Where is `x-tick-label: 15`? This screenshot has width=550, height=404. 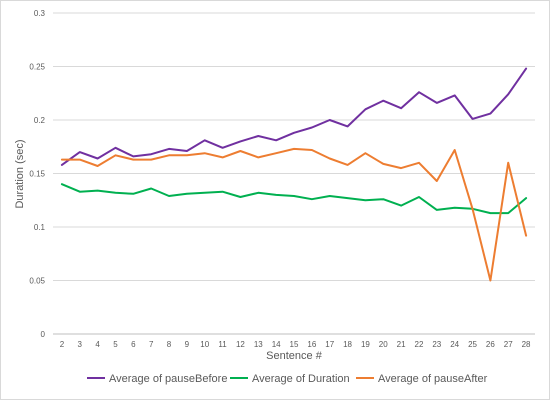
x-tick-label: 15 is located at coordinates (294, 344).